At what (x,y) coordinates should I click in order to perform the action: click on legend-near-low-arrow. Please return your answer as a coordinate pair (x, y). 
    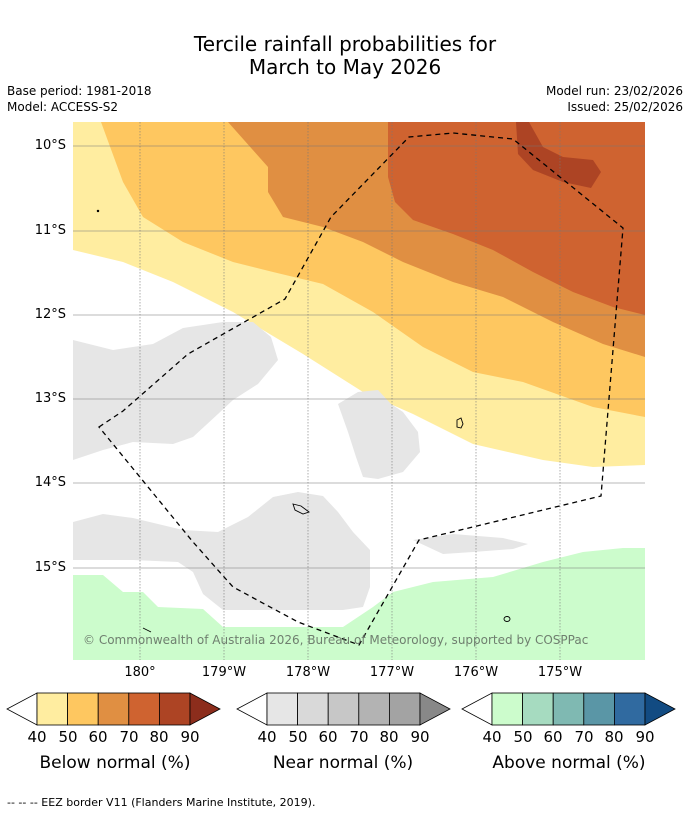
    Looking at the image, I should click on (252, 709).